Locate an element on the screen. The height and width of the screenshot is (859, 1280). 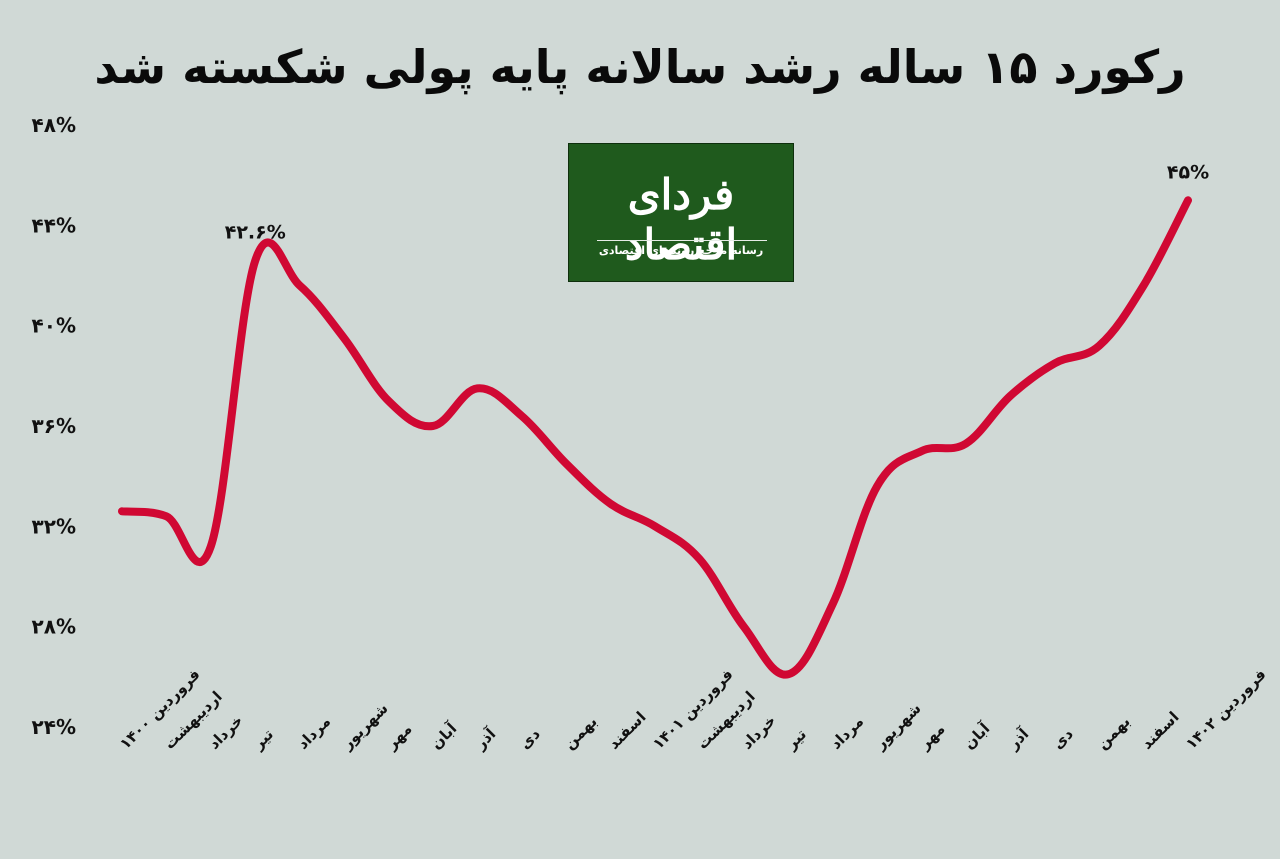
data-label: ۴۲.۶% is located at coordinates (255, 232).